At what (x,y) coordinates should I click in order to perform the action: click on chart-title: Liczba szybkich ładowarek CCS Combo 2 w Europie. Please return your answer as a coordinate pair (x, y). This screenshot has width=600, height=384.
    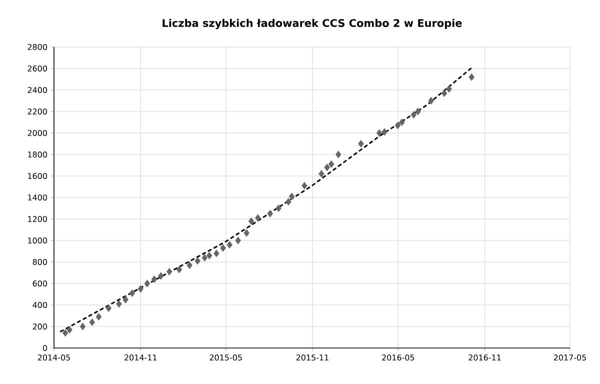
    Looking at the image, I should click on (312, 24).